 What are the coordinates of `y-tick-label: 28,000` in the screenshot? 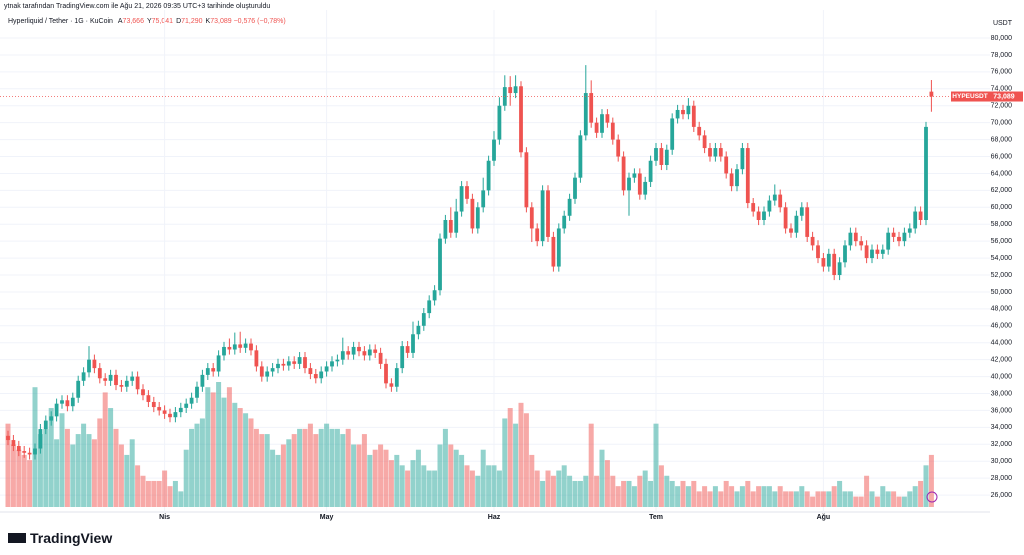 It's located at (1002, 478).